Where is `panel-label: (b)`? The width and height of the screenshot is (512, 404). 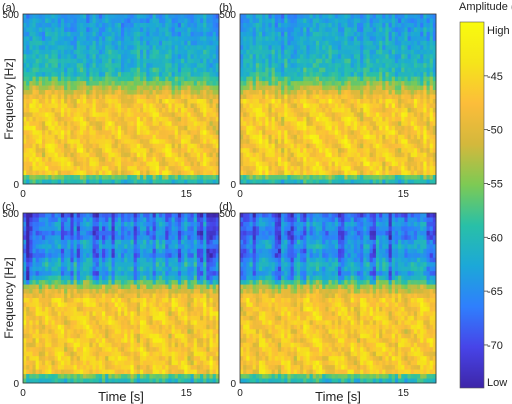 panel-label: (b) is located at coordinates (225, 8).